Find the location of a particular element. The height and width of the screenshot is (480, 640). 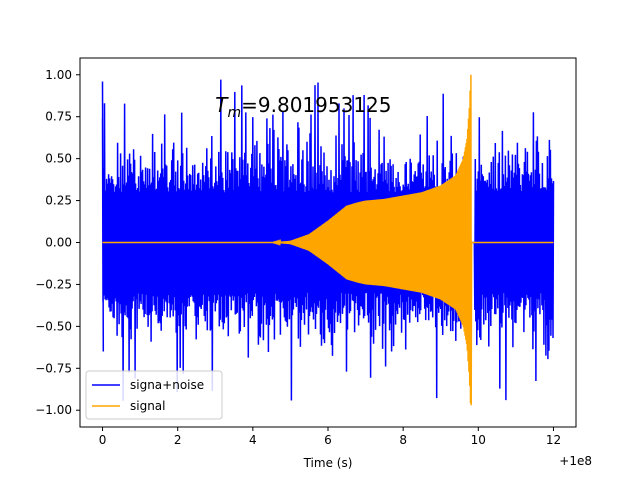

x-tick-label: 12 is located at coordinates (553, 440).